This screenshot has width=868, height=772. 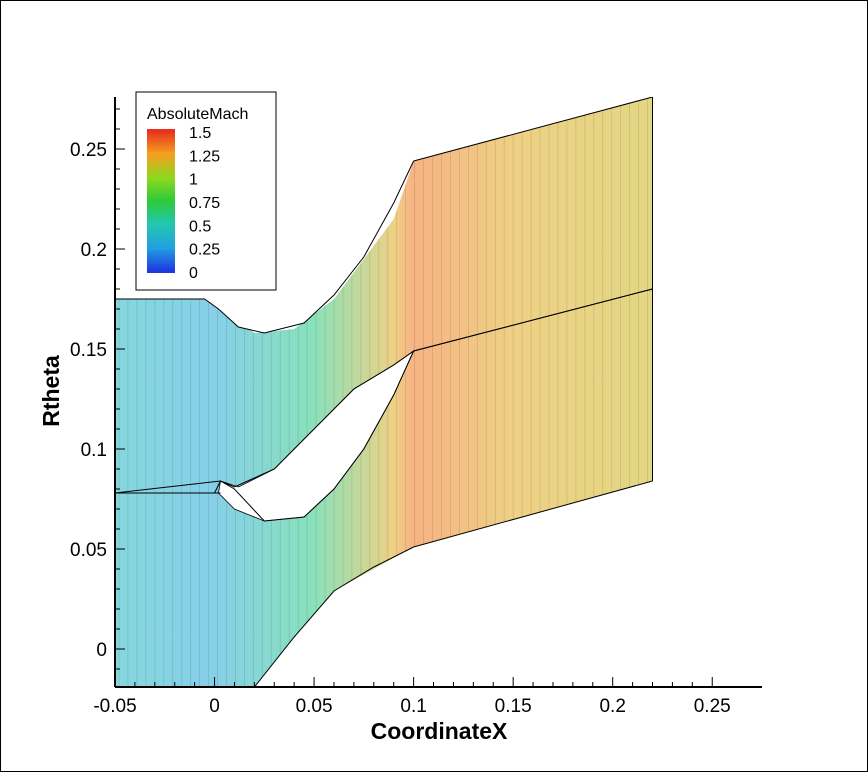 What do you see at coordinates (204, 156) in the screenshot?
I see `legend-label: 1.25` at bounding box center [204, 156].